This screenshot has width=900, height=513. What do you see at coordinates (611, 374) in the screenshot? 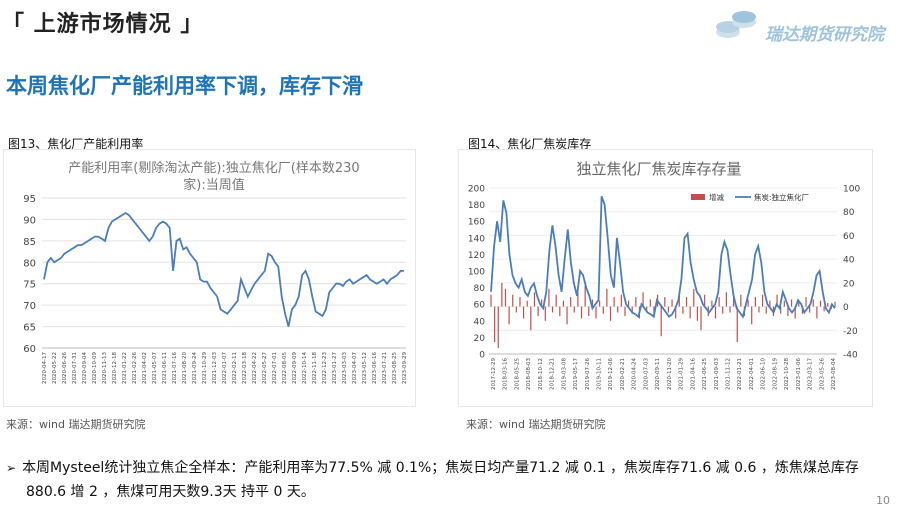
I see `x-tick-label: 2019-12-06` at bounding box center [611, 374].